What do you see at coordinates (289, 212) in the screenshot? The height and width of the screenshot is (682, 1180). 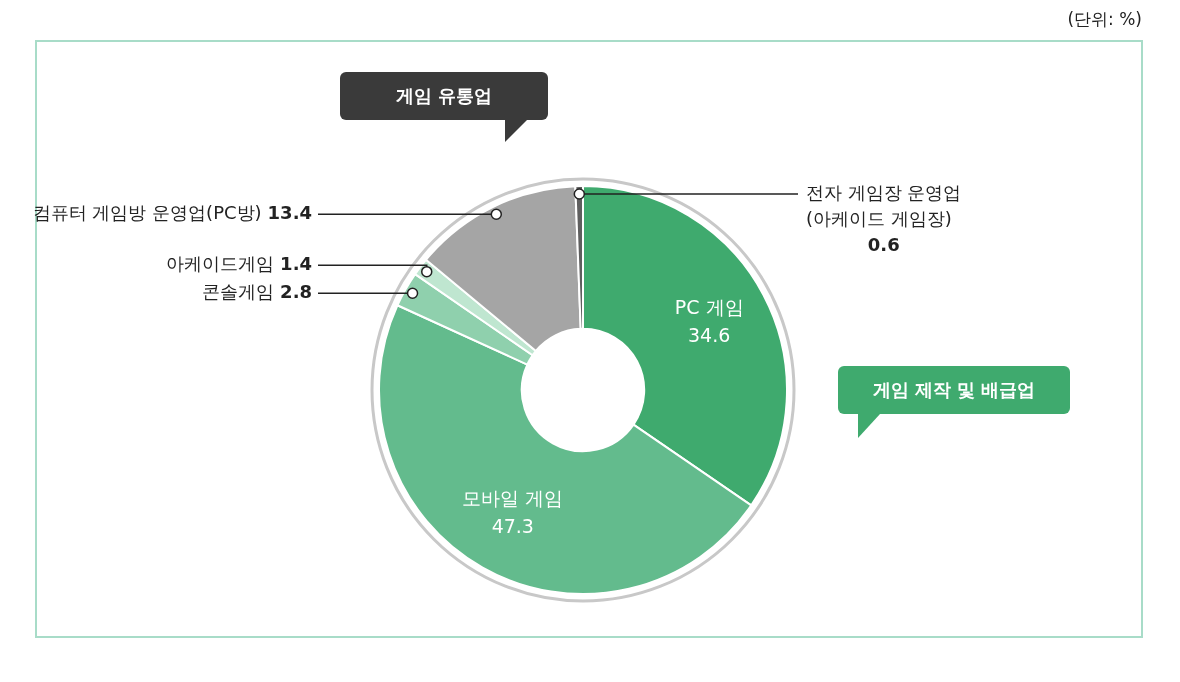 I see `data-label: 13.4` at bounding box center [289, 212].